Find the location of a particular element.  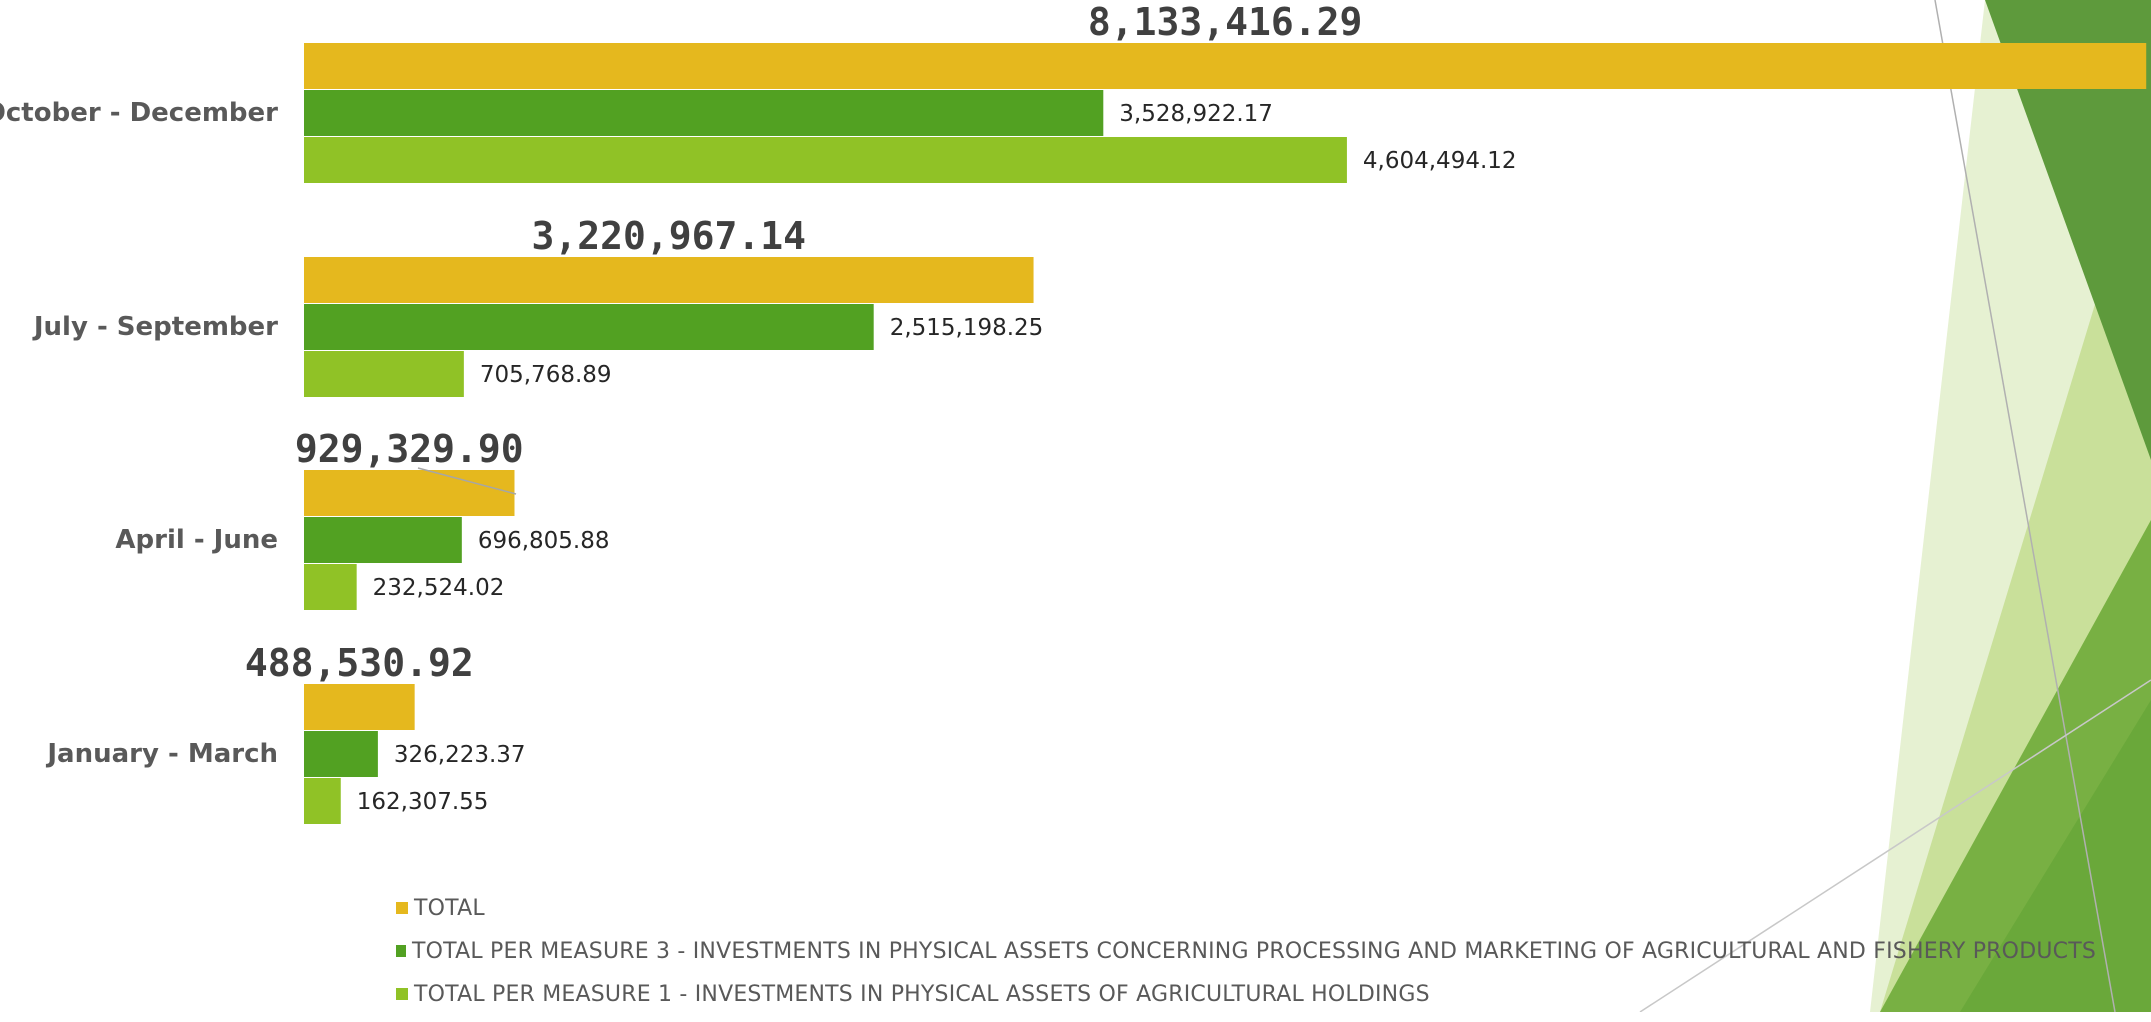

bar-measure-3-july-september is located at coordinates (589, 327).